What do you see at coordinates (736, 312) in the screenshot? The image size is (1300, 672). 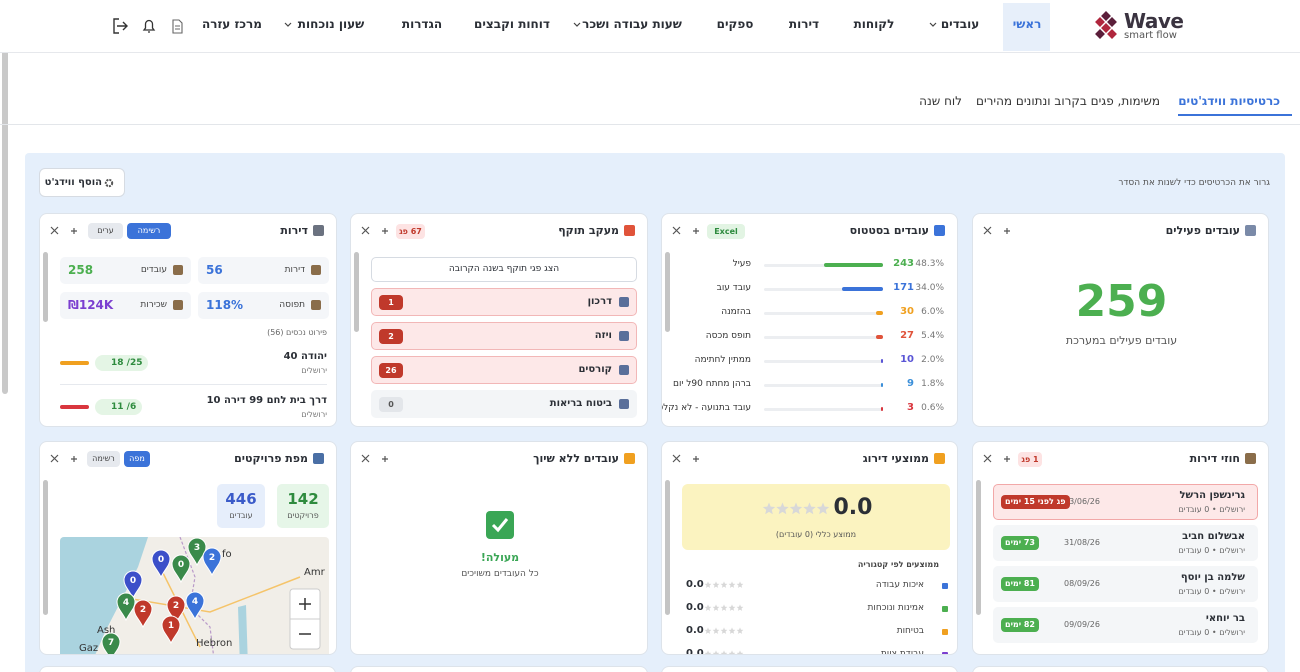 I see `status-label: בהזמנה` at bounding box center [736, 312].